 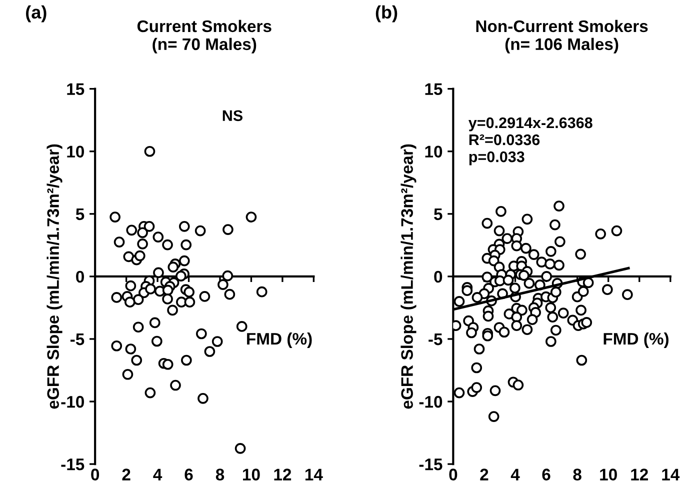 What do you see at coordinates (232, 116) in the screenshot?
I see `annotation: NS` at bounding box center [232, 116].